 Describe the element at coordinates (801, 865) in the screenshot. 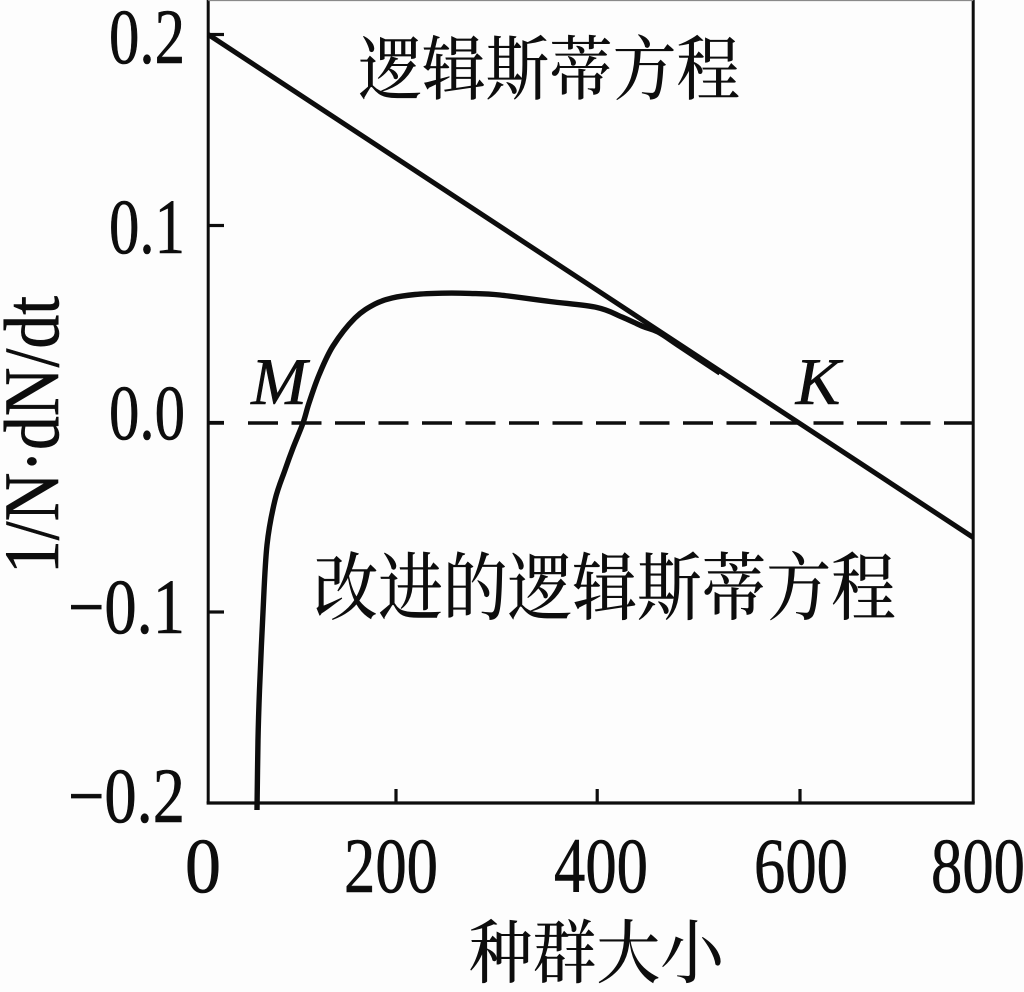

I see `svg-text: 600` at that location.